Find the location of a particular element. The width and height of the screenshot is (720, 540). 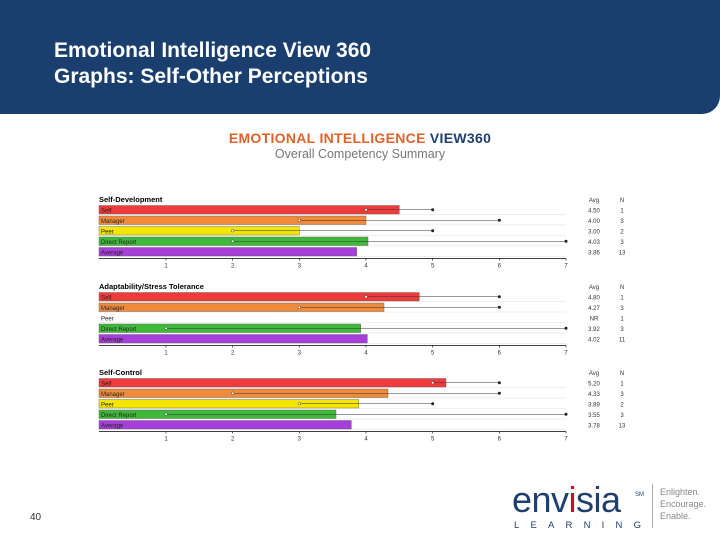

logo-tagline-3: Enable. is located at coordinates (675, 516).